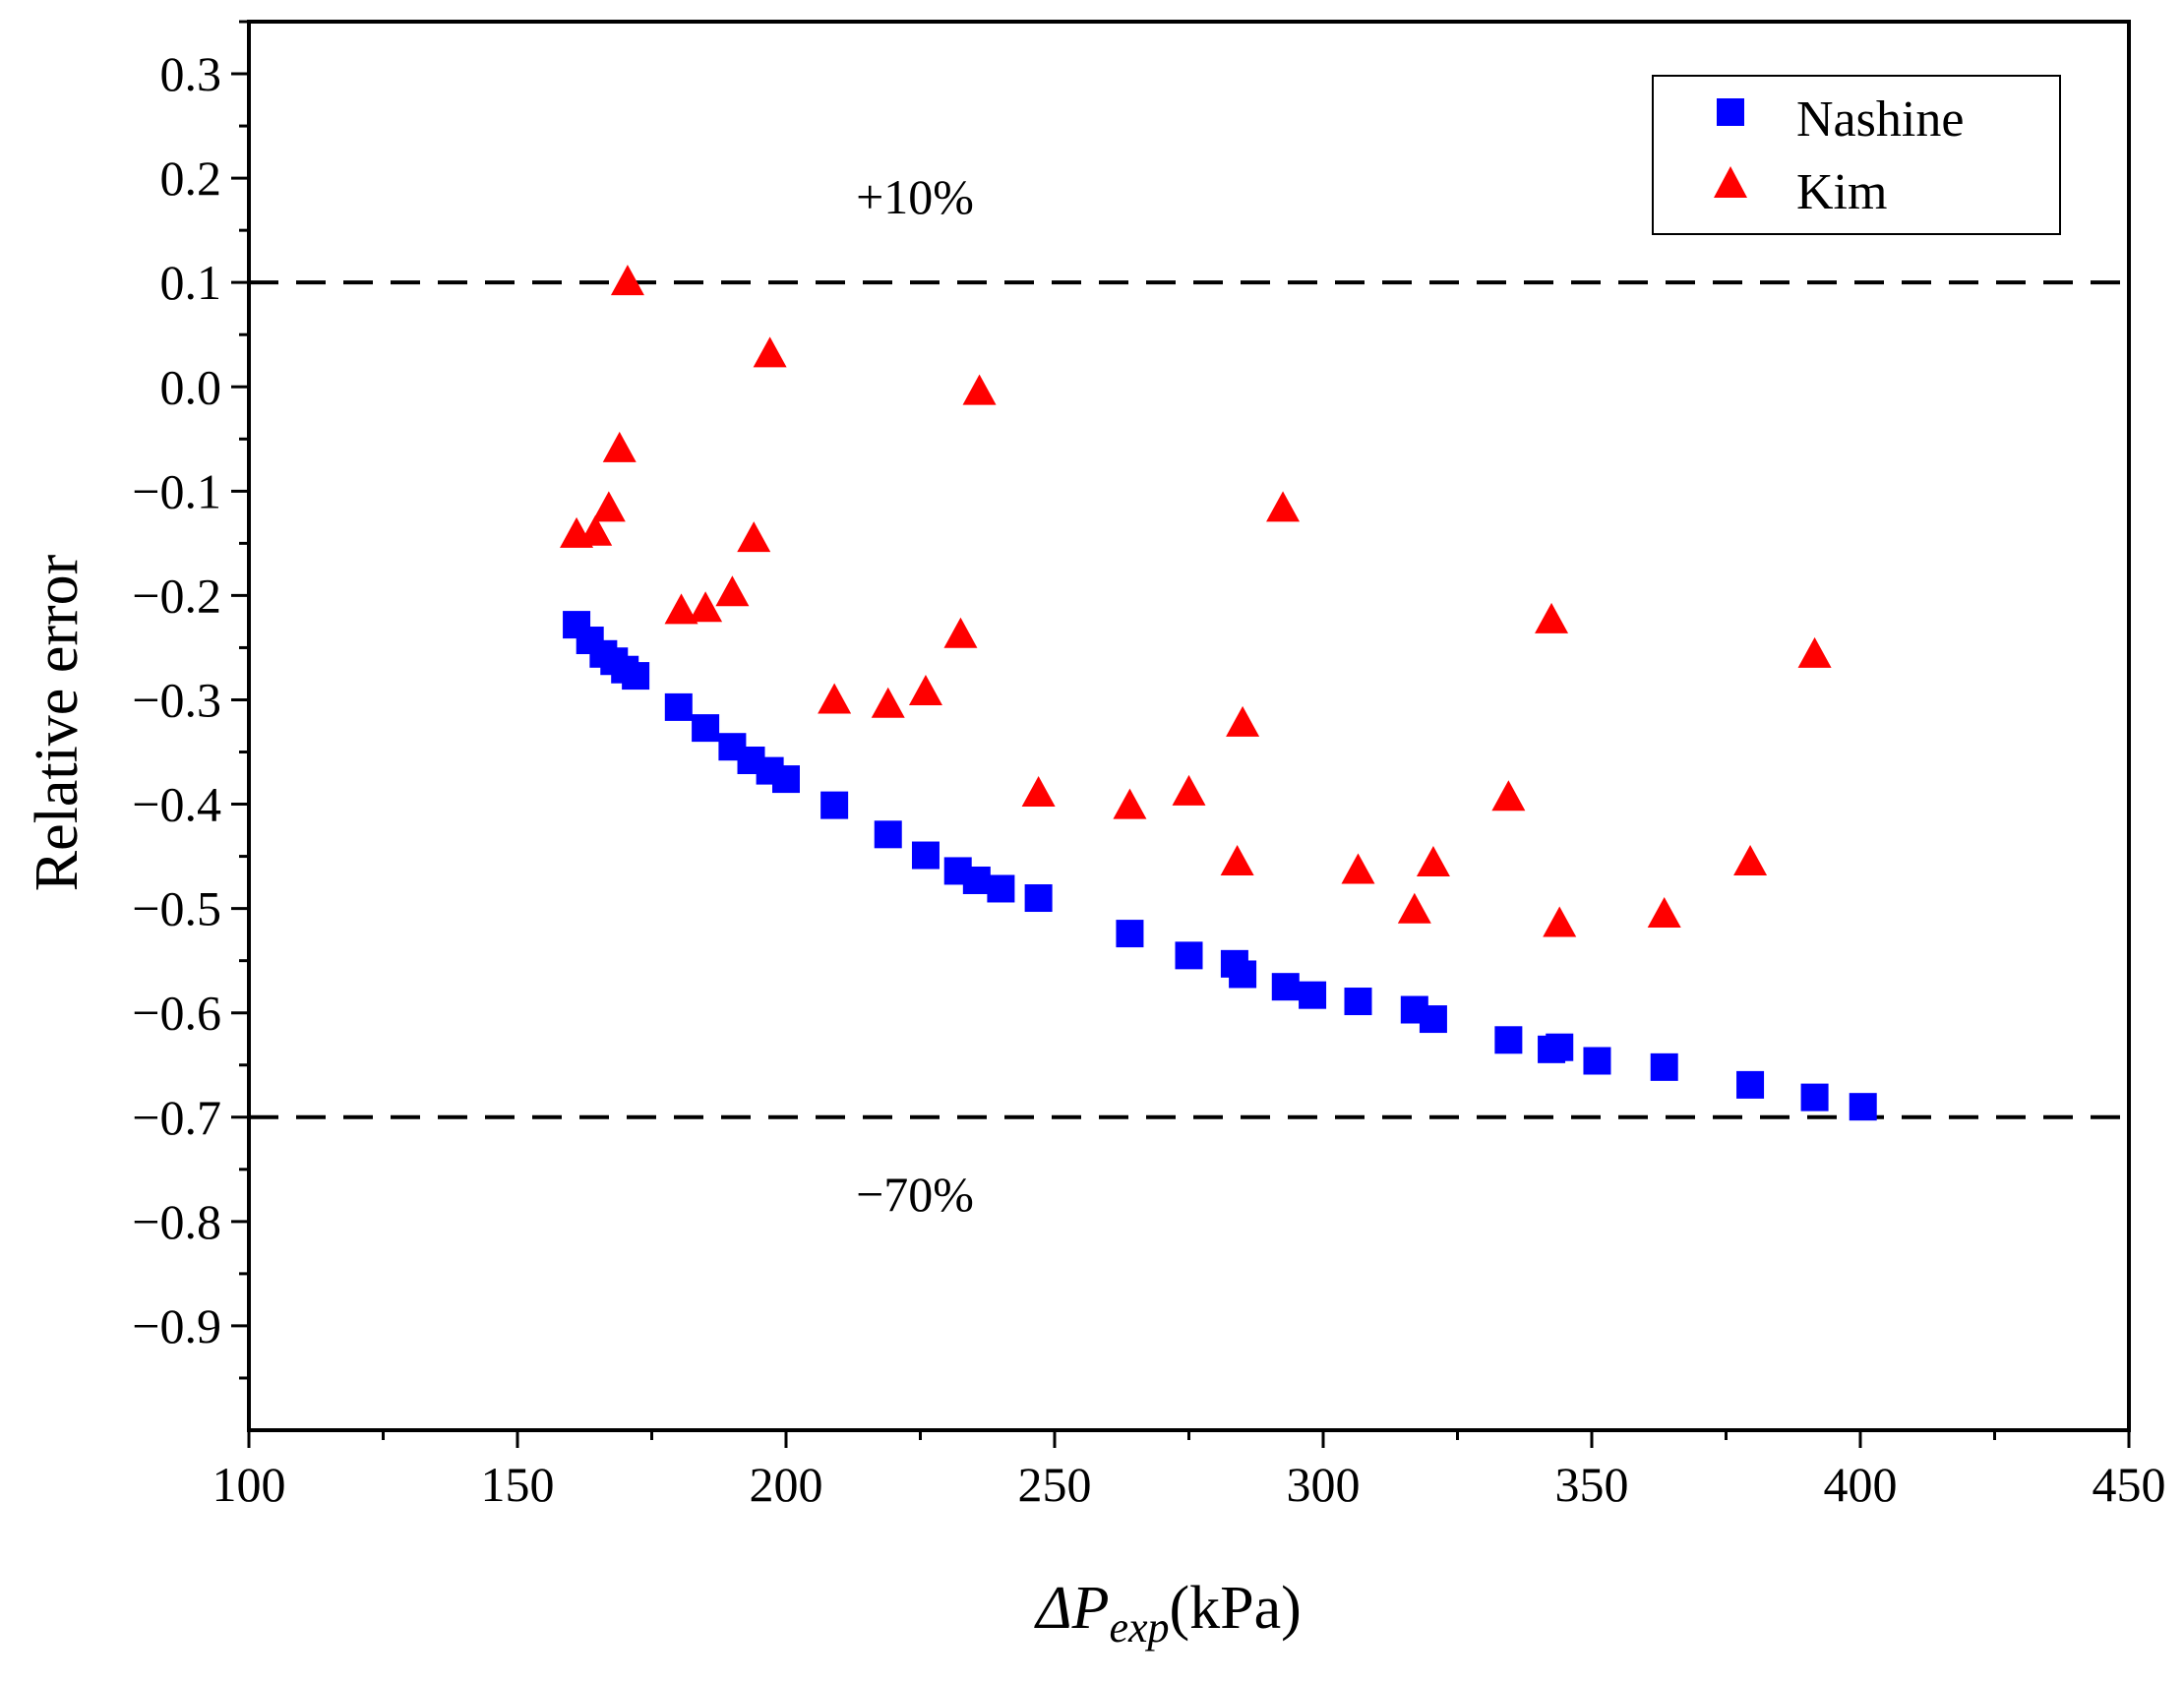  Describe the element at coordinates (1856, 155) in the screenshot. I see `legend: Nashine Kim` at that location.